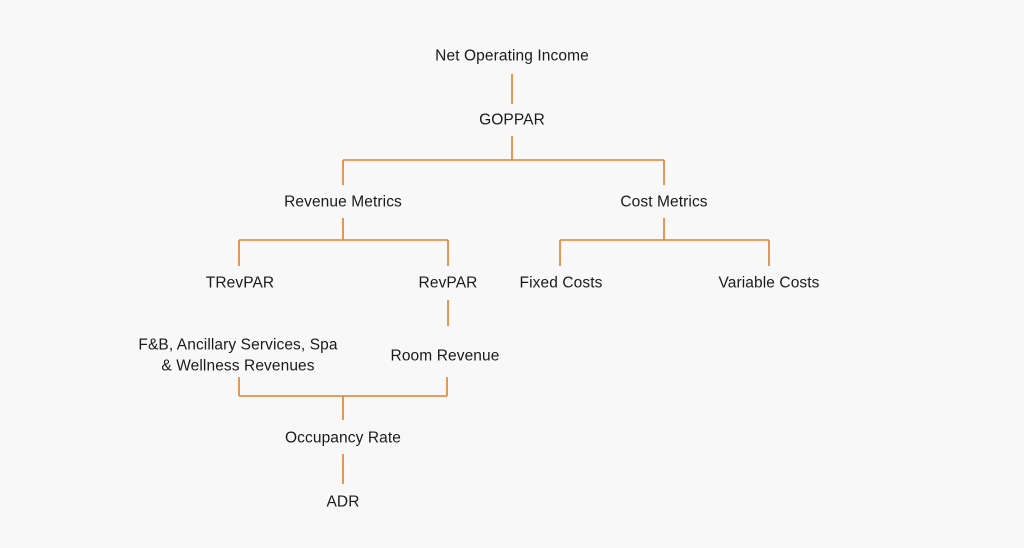 The image size is (1024, 548). What do you see at coordinates (561, 283) in the screenshot?
I see `node-fixed-costs: Fixed Costs` at bounding box center [561, 283].